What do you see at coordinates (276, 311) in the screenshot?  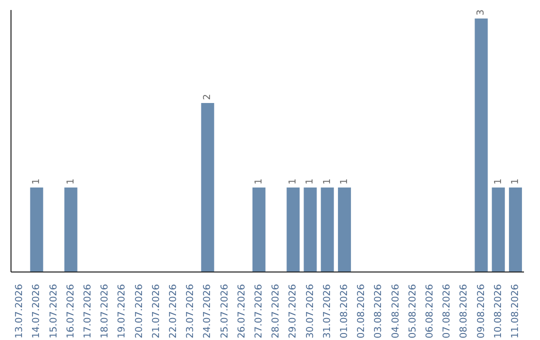 I see `x-tick-label: 28.07.2026` at bounding box center [276, 311].